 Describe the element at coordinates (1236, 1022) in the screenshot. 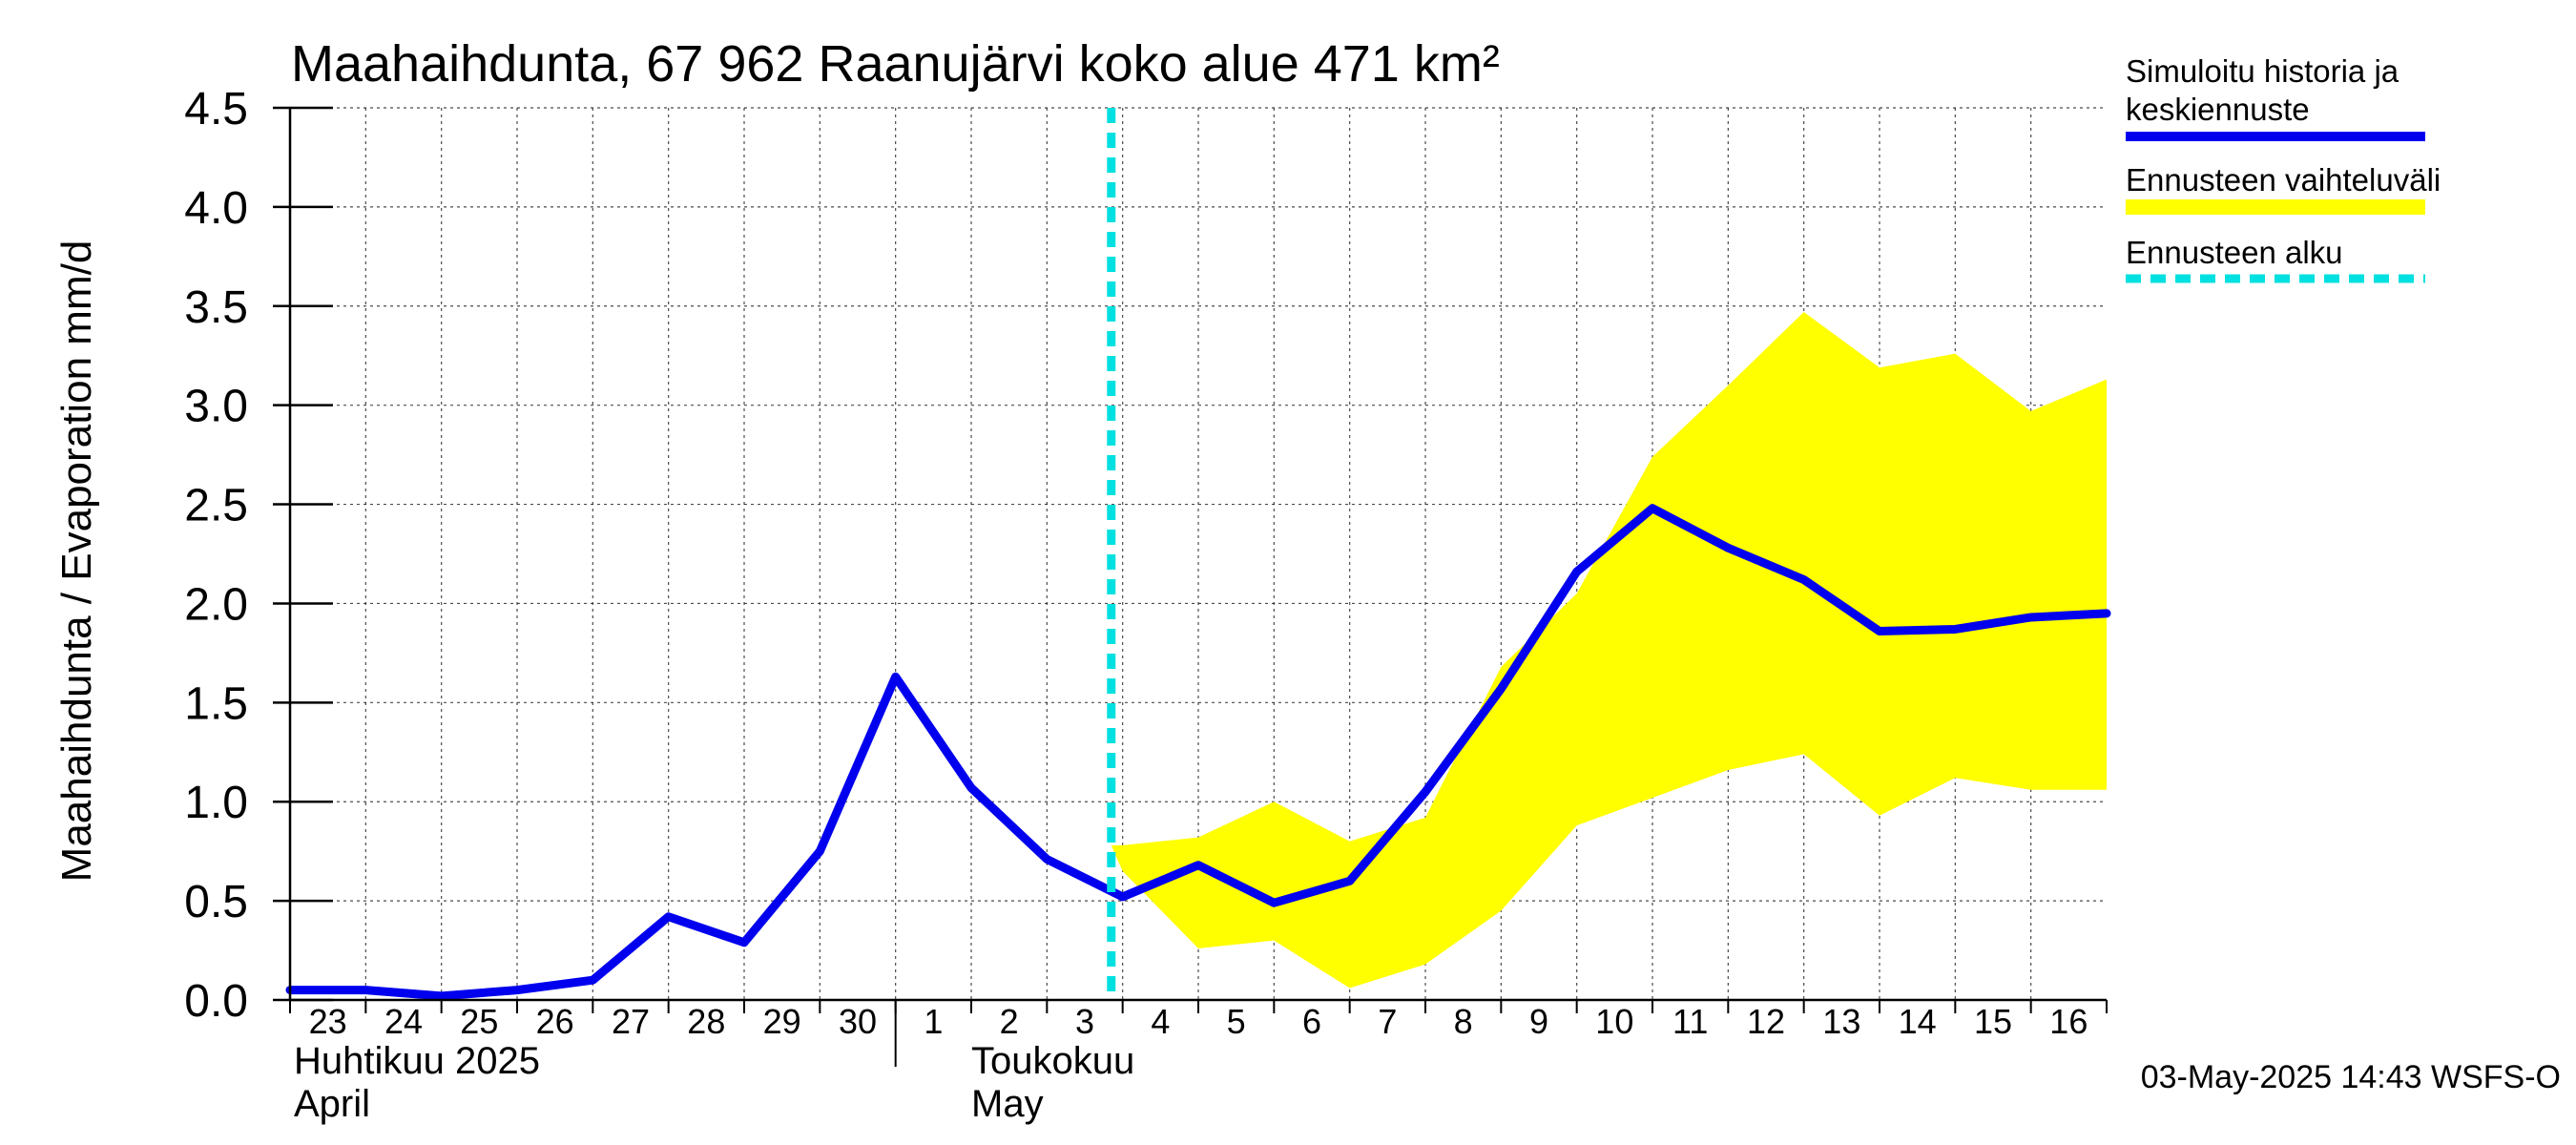

I see `x-tick-label: 5` at that location.